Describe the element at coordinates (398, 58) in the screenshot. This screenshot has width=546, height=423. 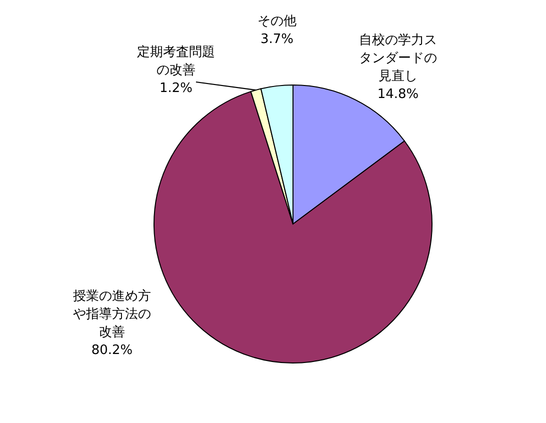
I see `slice-label: 自校の学力スタンダードの見直し` at that location.